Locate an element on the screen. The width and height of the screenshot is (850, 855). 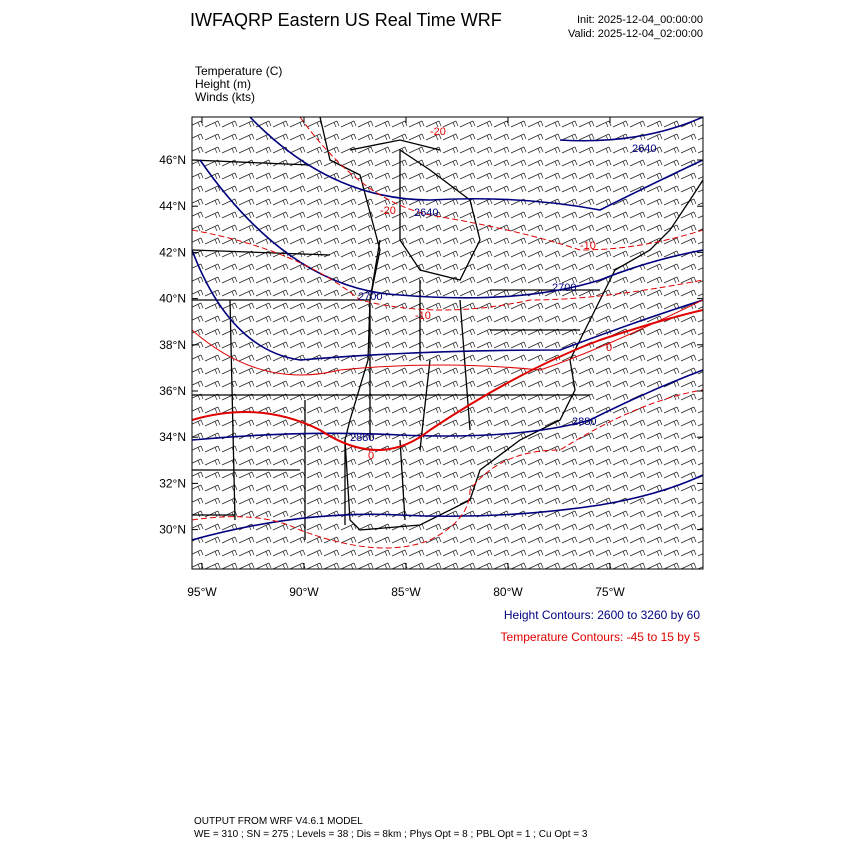
lat-tick-label: 32°N is located at coordinates (172, 483).